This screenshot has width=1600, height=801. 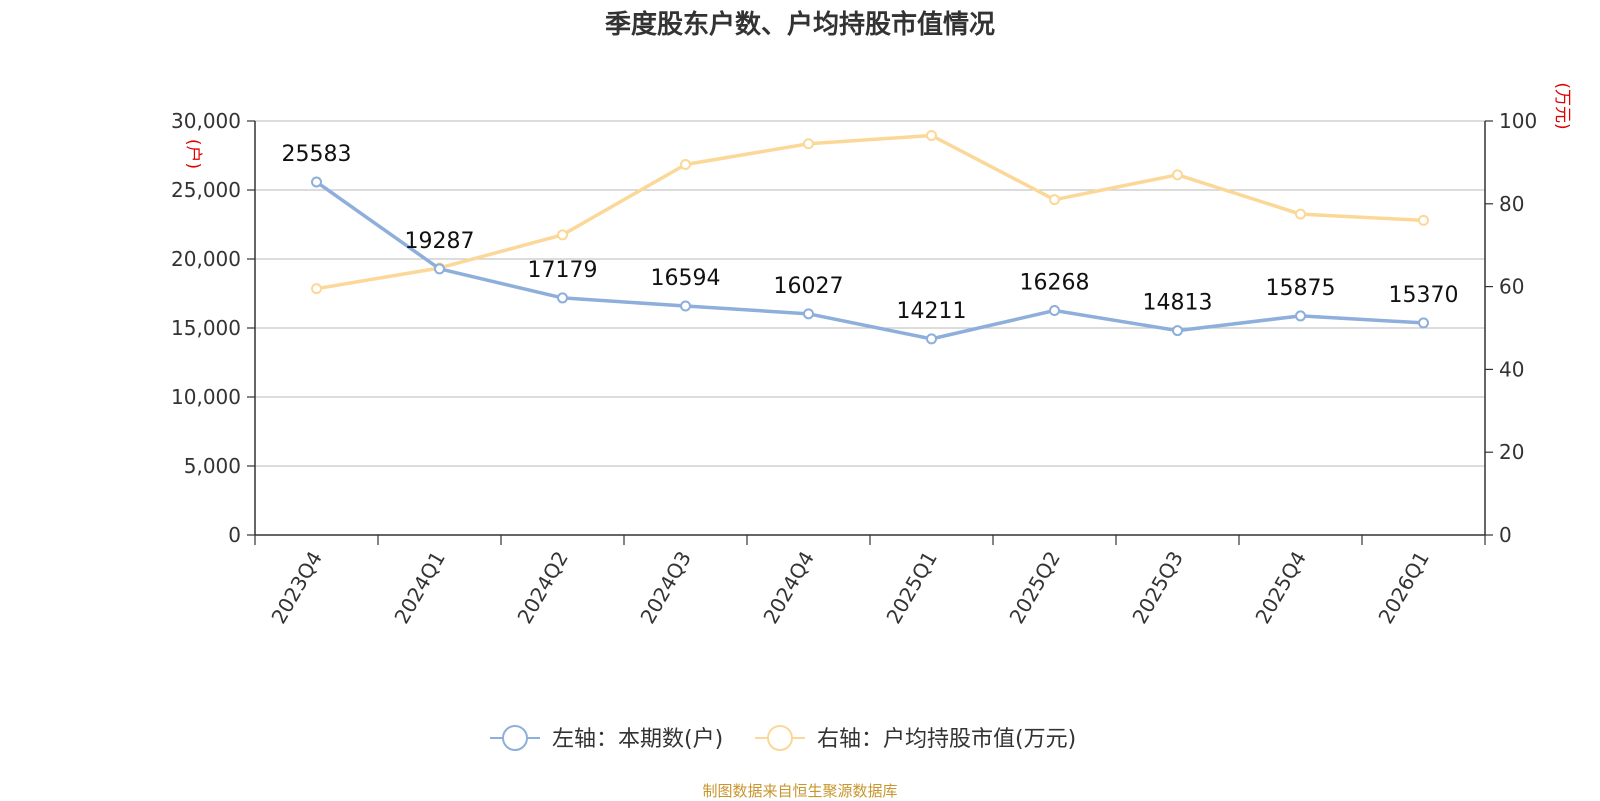 I want to click on data-label: 25583, so click(x=317, y=154).